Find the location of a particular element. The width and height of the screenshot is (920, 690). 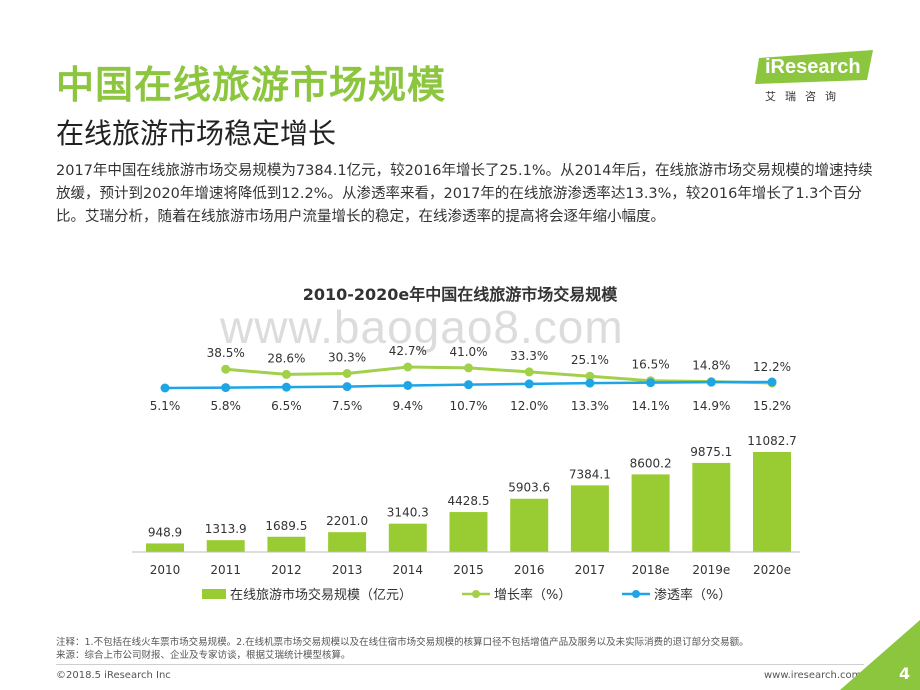

growth-point-2013 is located at coordinates (347, 374).